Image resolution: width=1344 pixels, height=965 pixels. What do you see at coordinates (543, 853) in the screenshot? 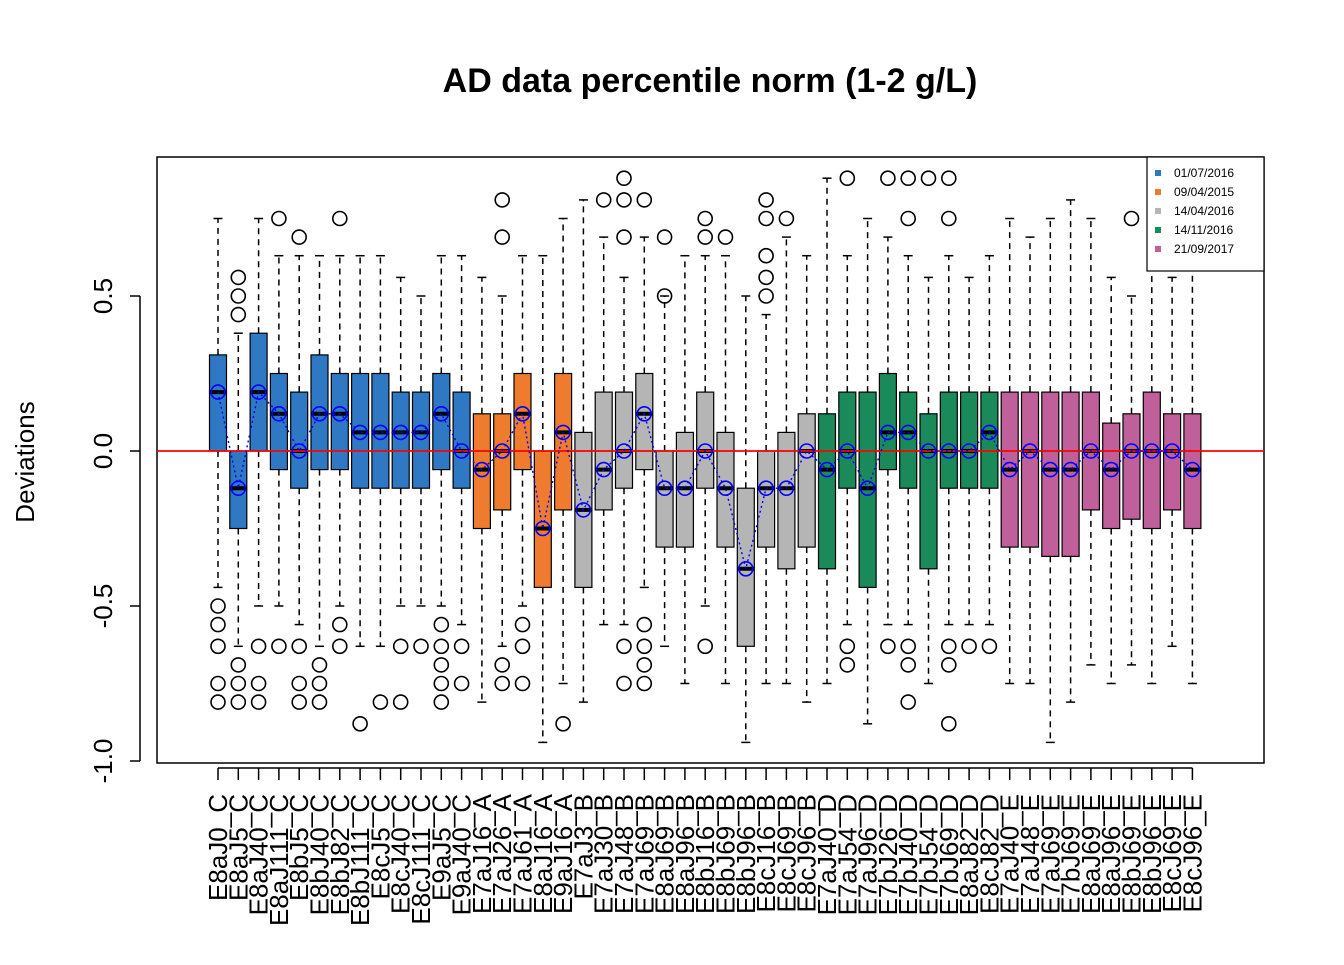
I see `x-tick-label: E8aJ16_A` at bounding box center [543, 853].